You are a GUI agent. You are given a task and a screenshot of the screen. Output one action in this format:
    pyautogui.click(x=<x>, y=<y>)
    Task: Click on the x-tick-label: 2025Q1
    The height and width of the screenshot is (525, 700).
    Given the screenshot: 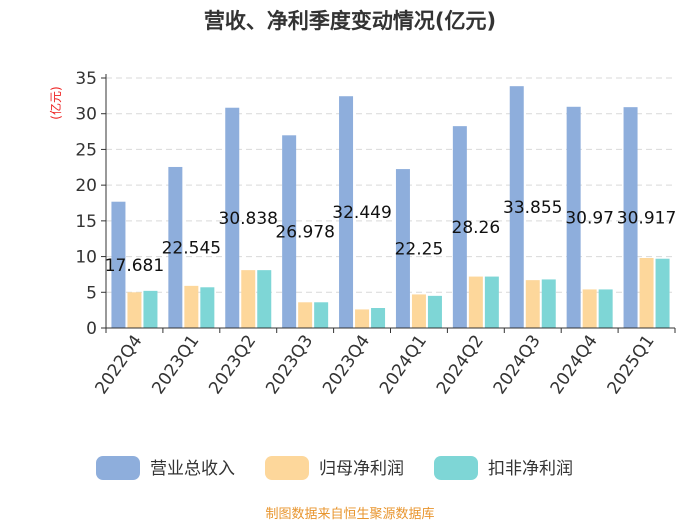 What is the action you would take?
    pyautogui.click(x=631, y=364)
    